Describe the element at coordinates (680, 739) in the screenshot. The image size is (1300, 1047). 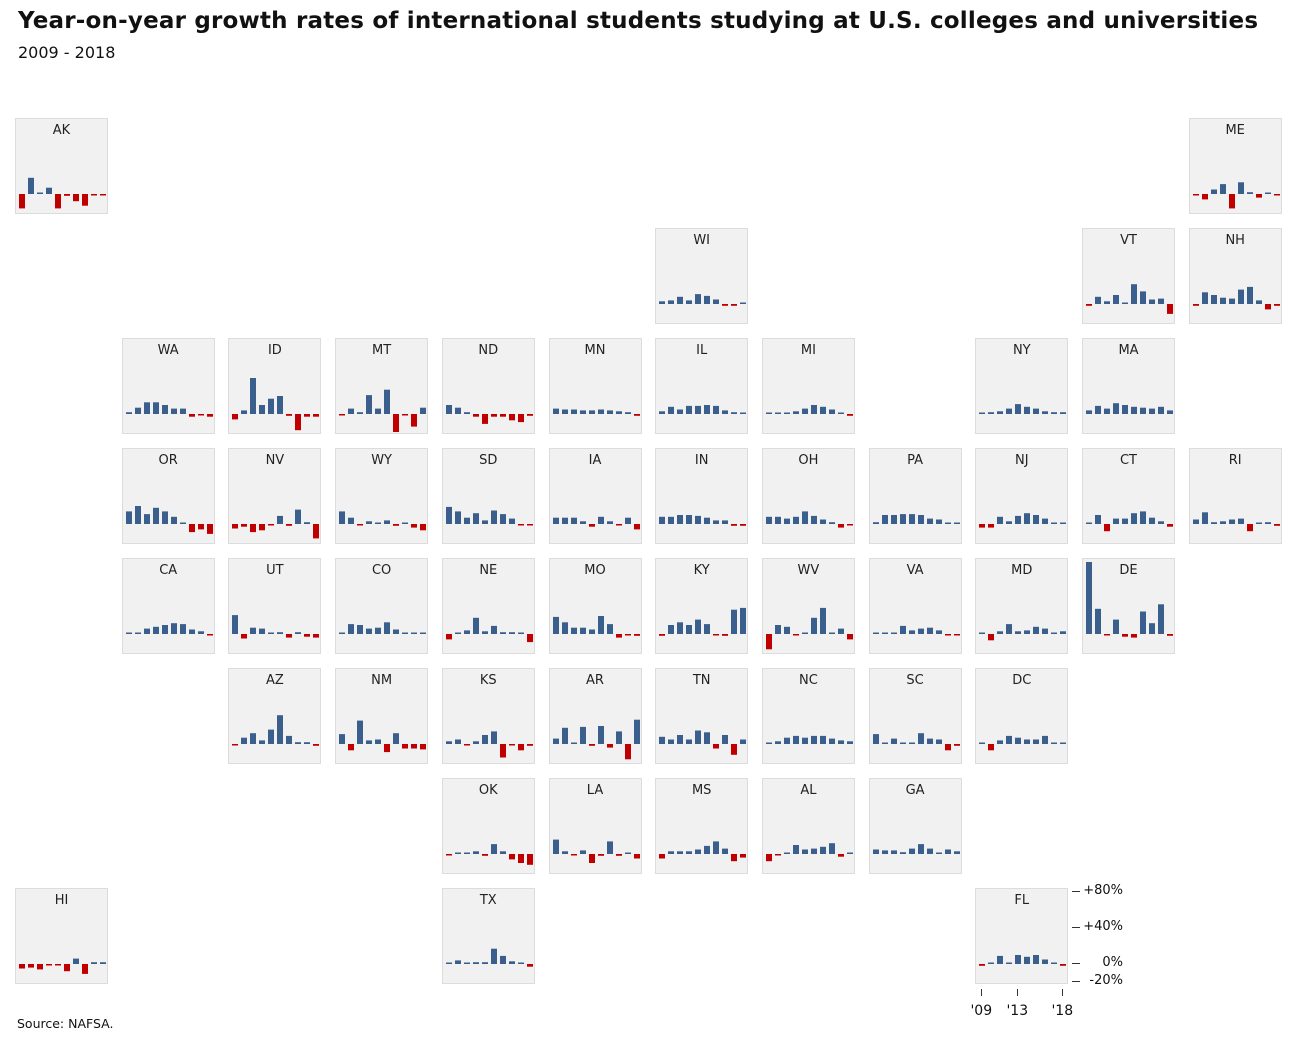
I see `bar-tn-2011` at that location.